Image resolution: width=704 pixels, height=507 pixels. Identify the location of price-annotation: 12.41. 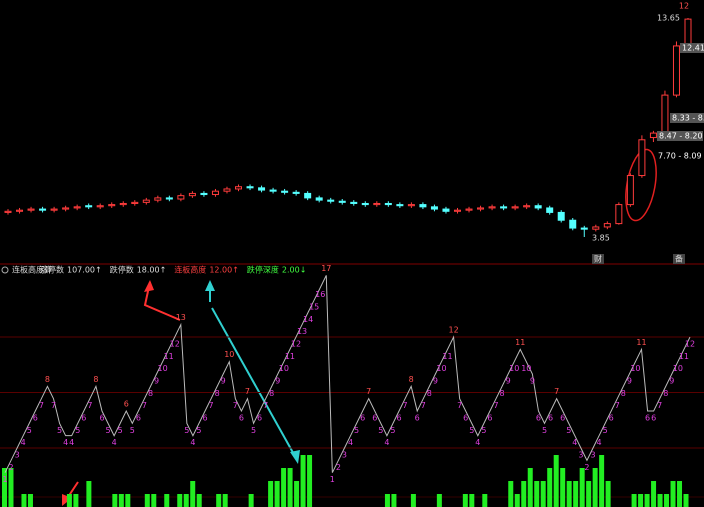
(693, 48).